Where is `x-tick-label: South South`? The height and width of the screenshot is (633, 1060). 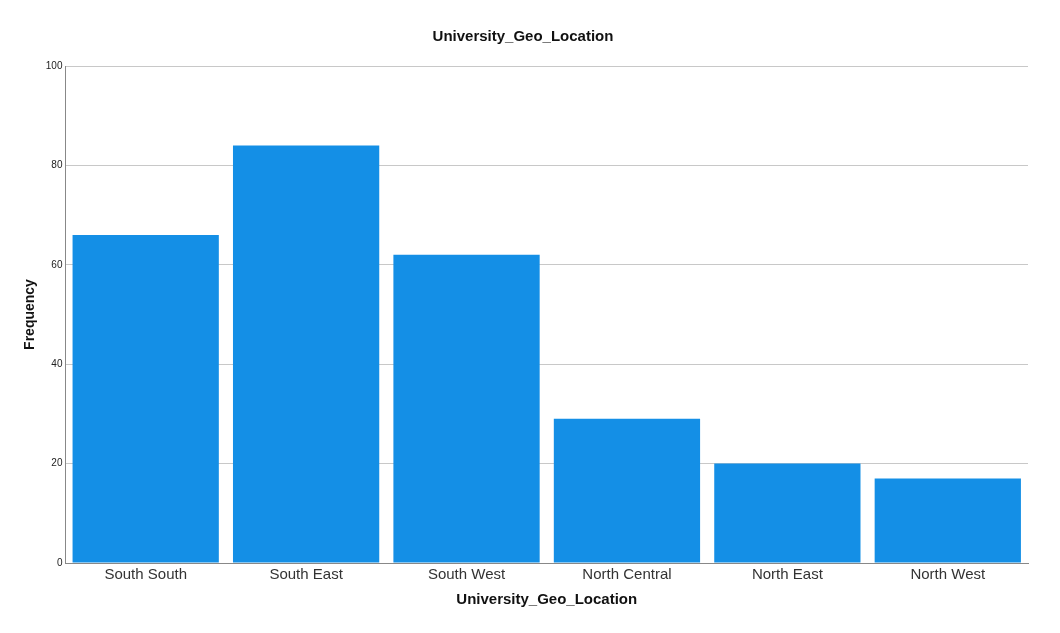
x-tick-label: South South is located at coordinates (145, 574).